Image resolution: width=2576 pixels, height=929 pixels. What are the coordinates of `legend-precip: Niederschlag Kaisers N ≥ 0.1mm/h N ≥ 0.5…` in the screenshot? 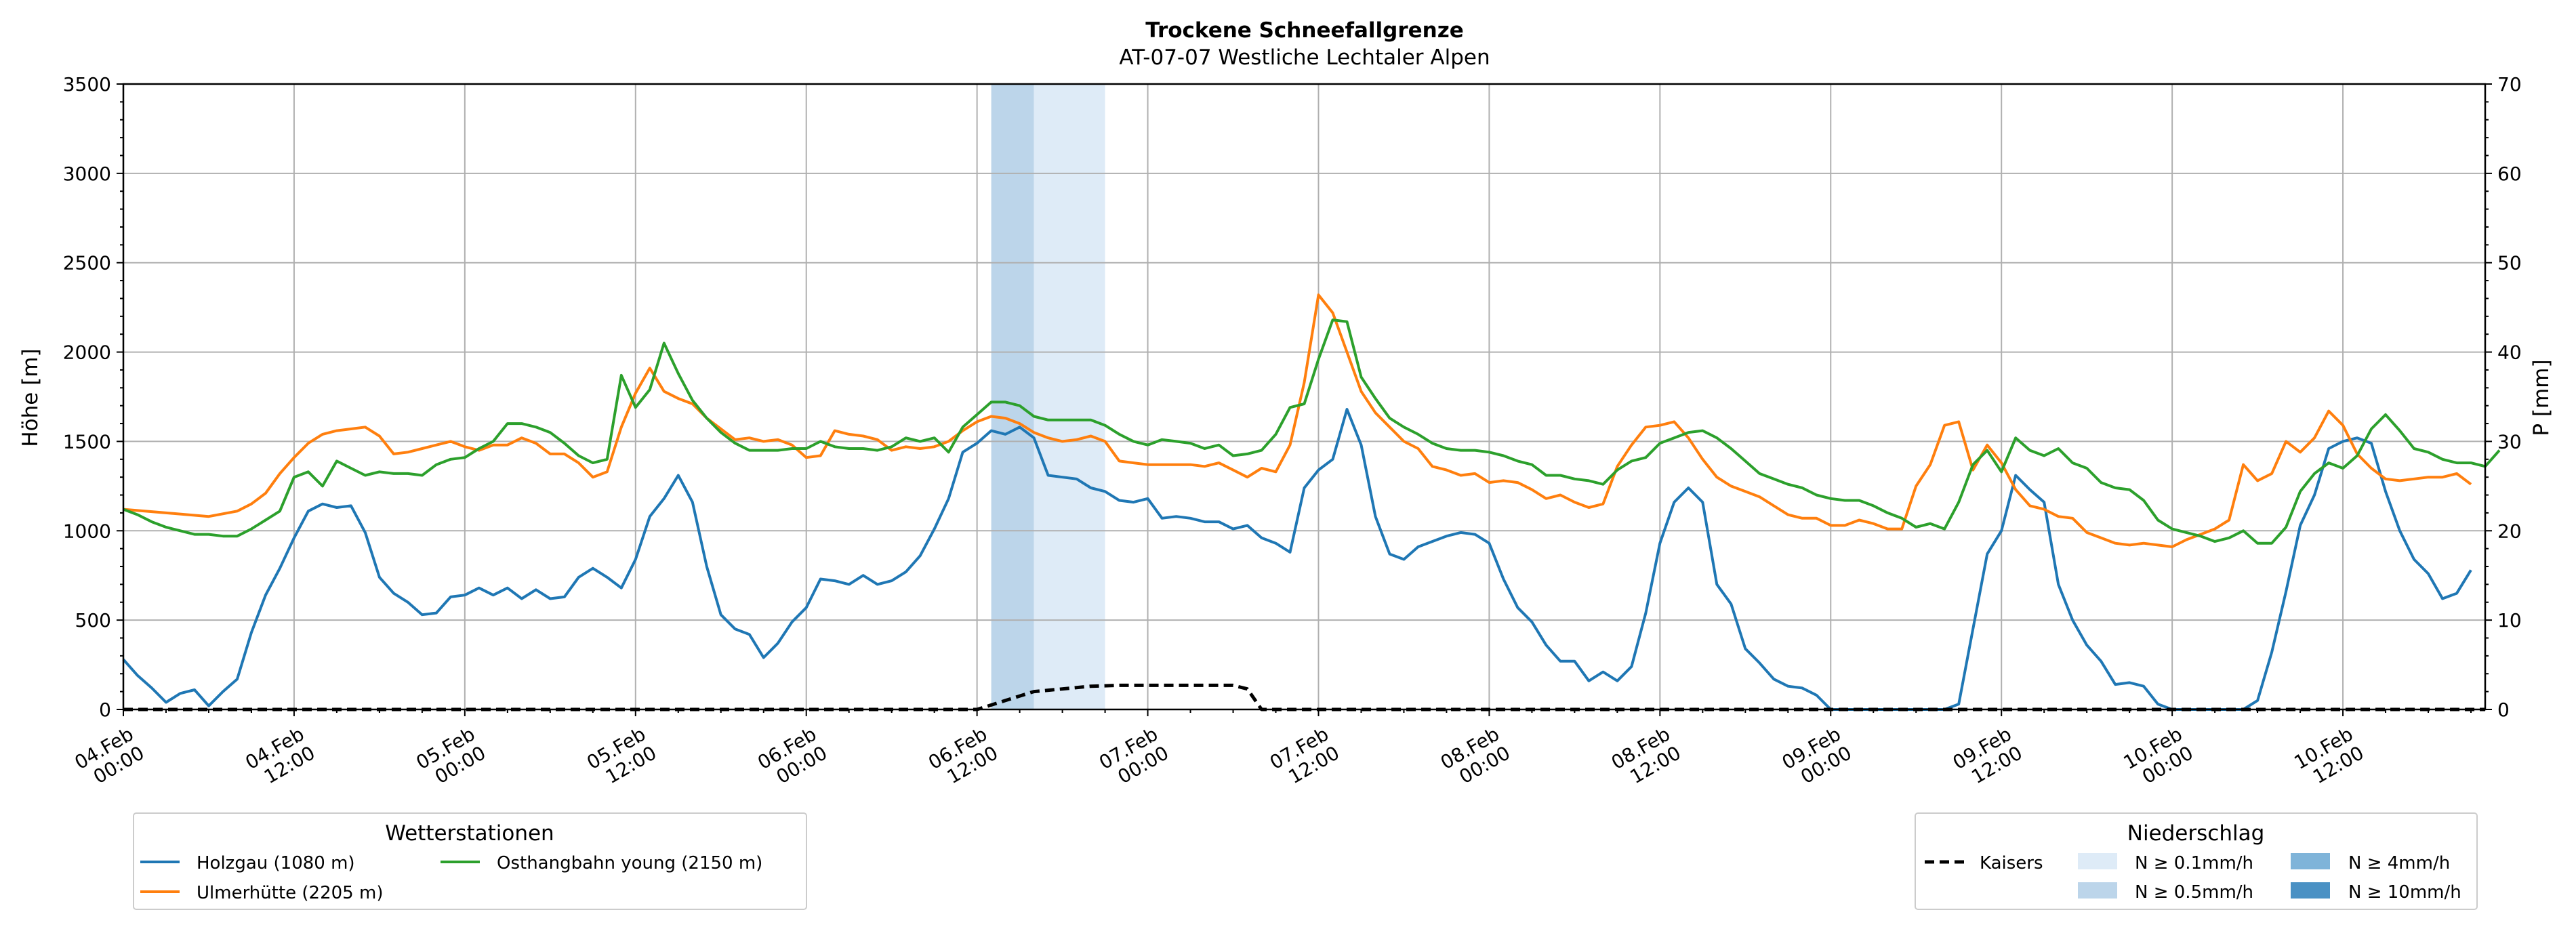 It's located at (2196, 861).